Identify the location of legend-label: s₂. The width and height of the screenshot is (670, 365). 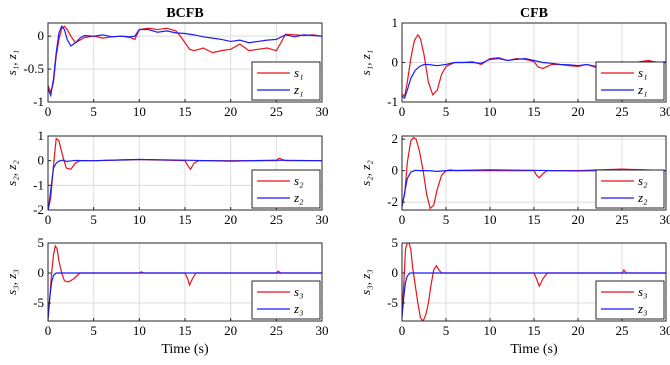
(643, 180).